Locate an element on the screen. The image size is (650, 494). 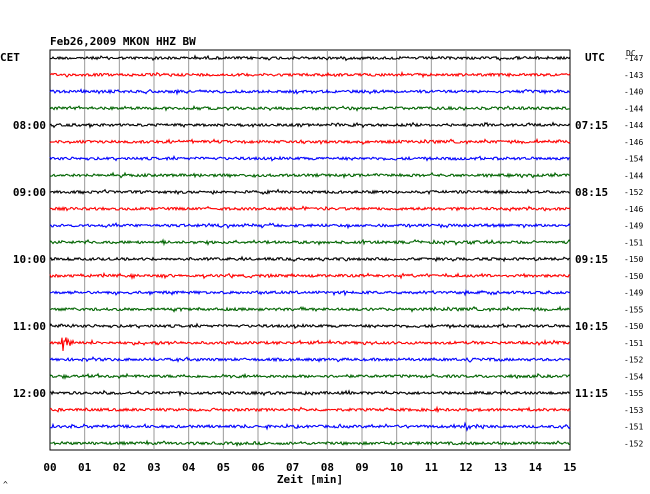
utc-time-label: 08:15 is located at coordinates (591, 192).